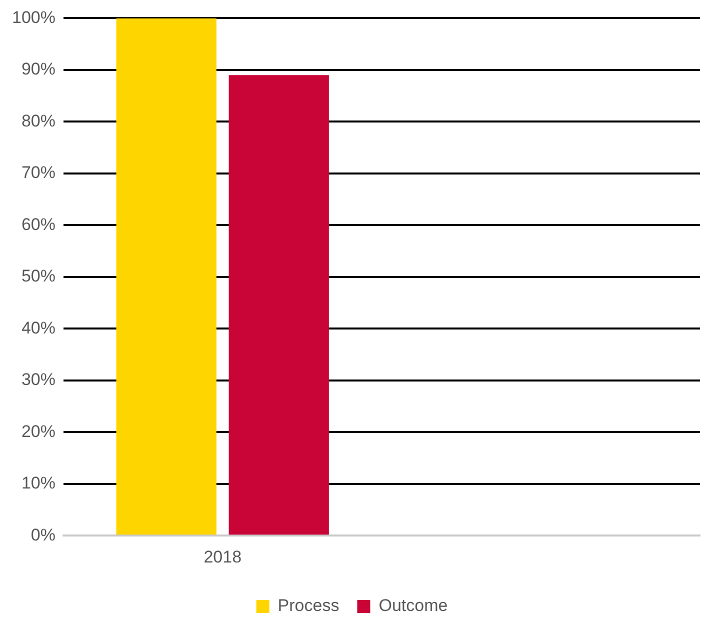  What do you see at coordinates (43, 534) in the screenshot?
I see `y-tick-label: 0%` at bounding box center [43, 534].